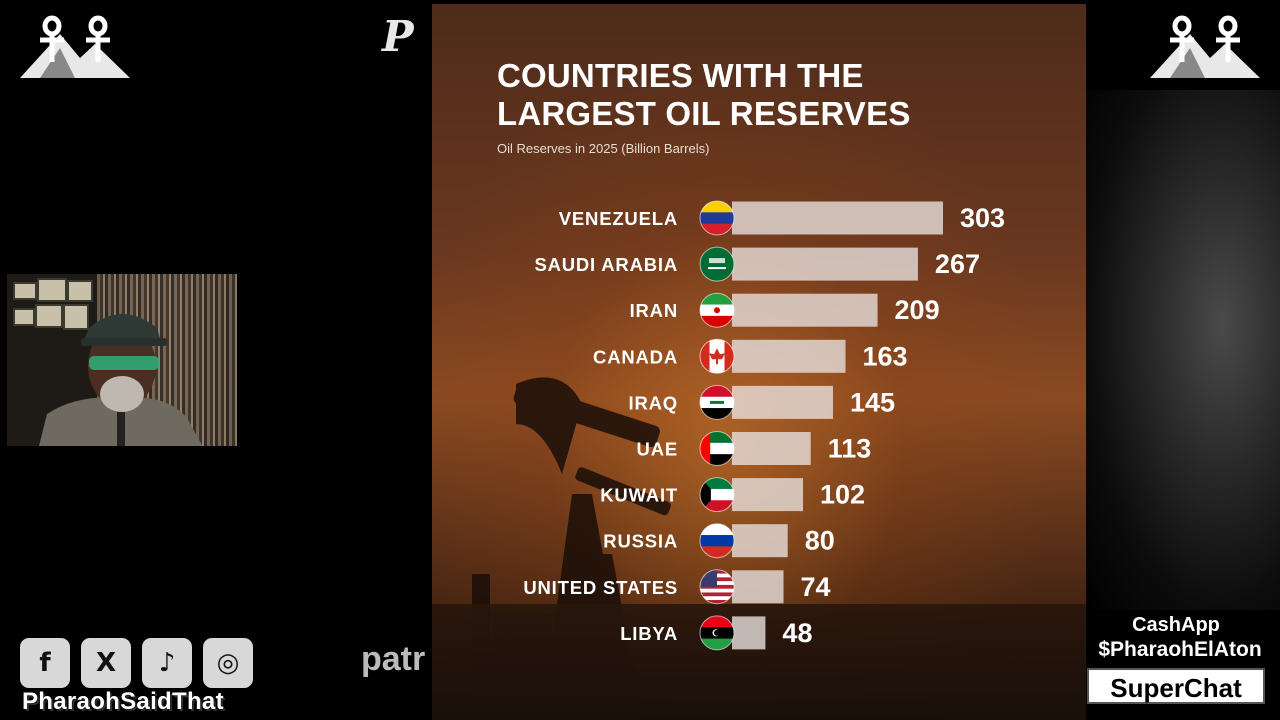 This screenshot has height=720, width=1280. Describe the element at coordinates (760, 541) in the screenshot. I see `bar-russia` at that location.